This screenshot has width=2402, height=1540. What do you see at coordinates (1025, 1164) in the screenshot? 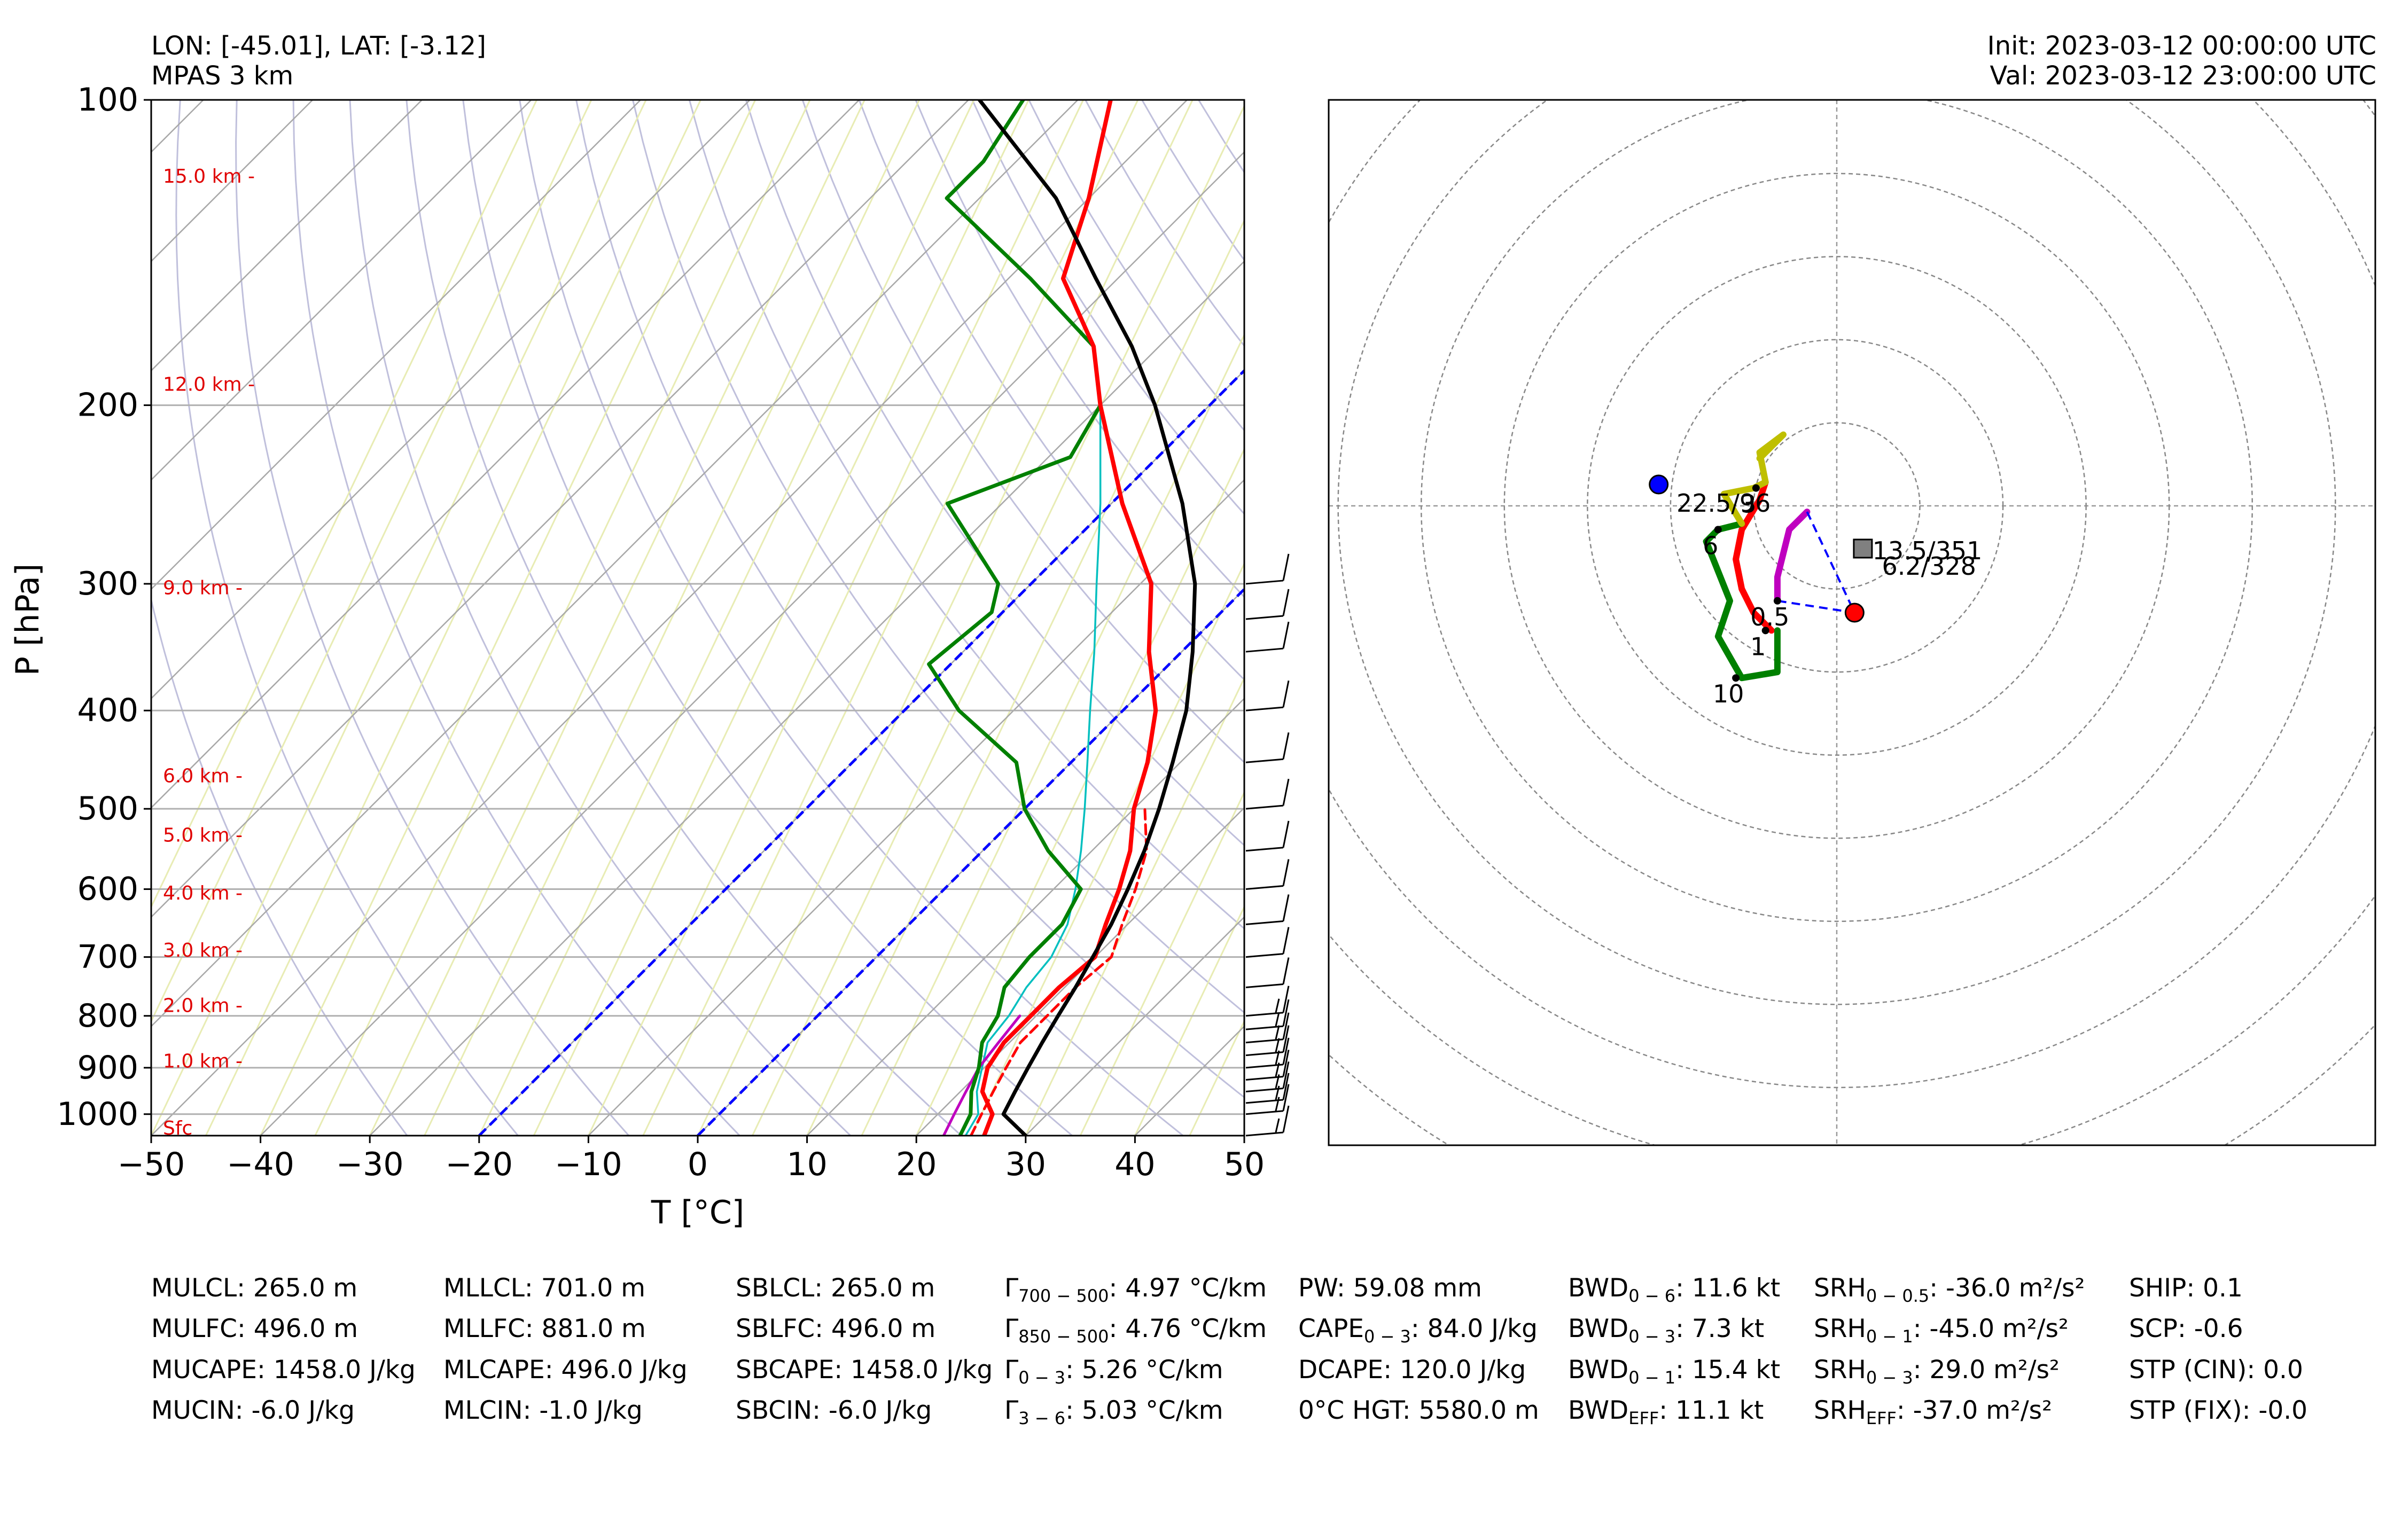
I see `x-tick-label: 30` at bounding box center [1025, 1164].